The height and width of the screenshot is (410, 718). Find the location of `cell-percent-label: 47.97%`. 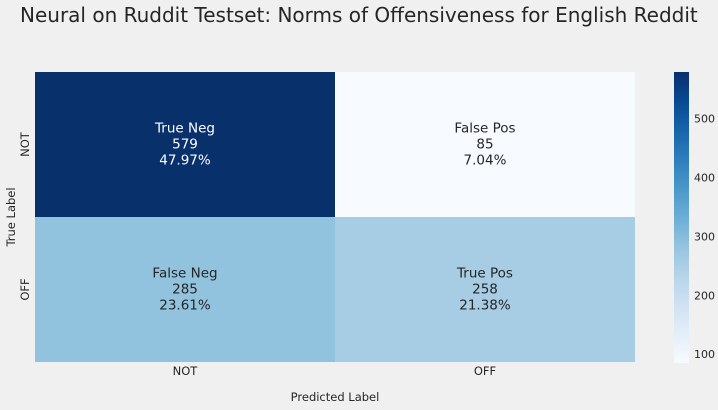

cell-percent-label: 47.97% is located at coordinates (185, 161).